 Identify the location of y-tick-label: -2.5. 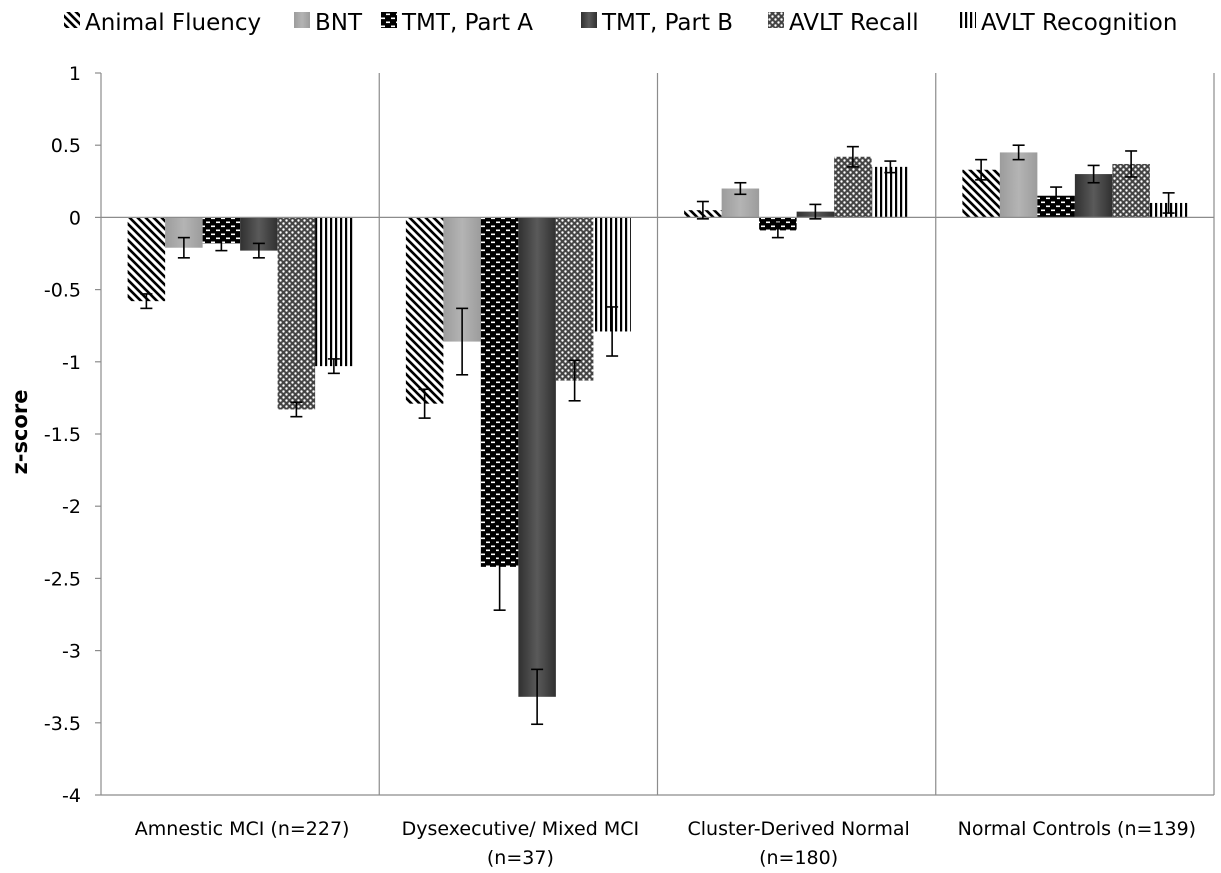
(62, 579).